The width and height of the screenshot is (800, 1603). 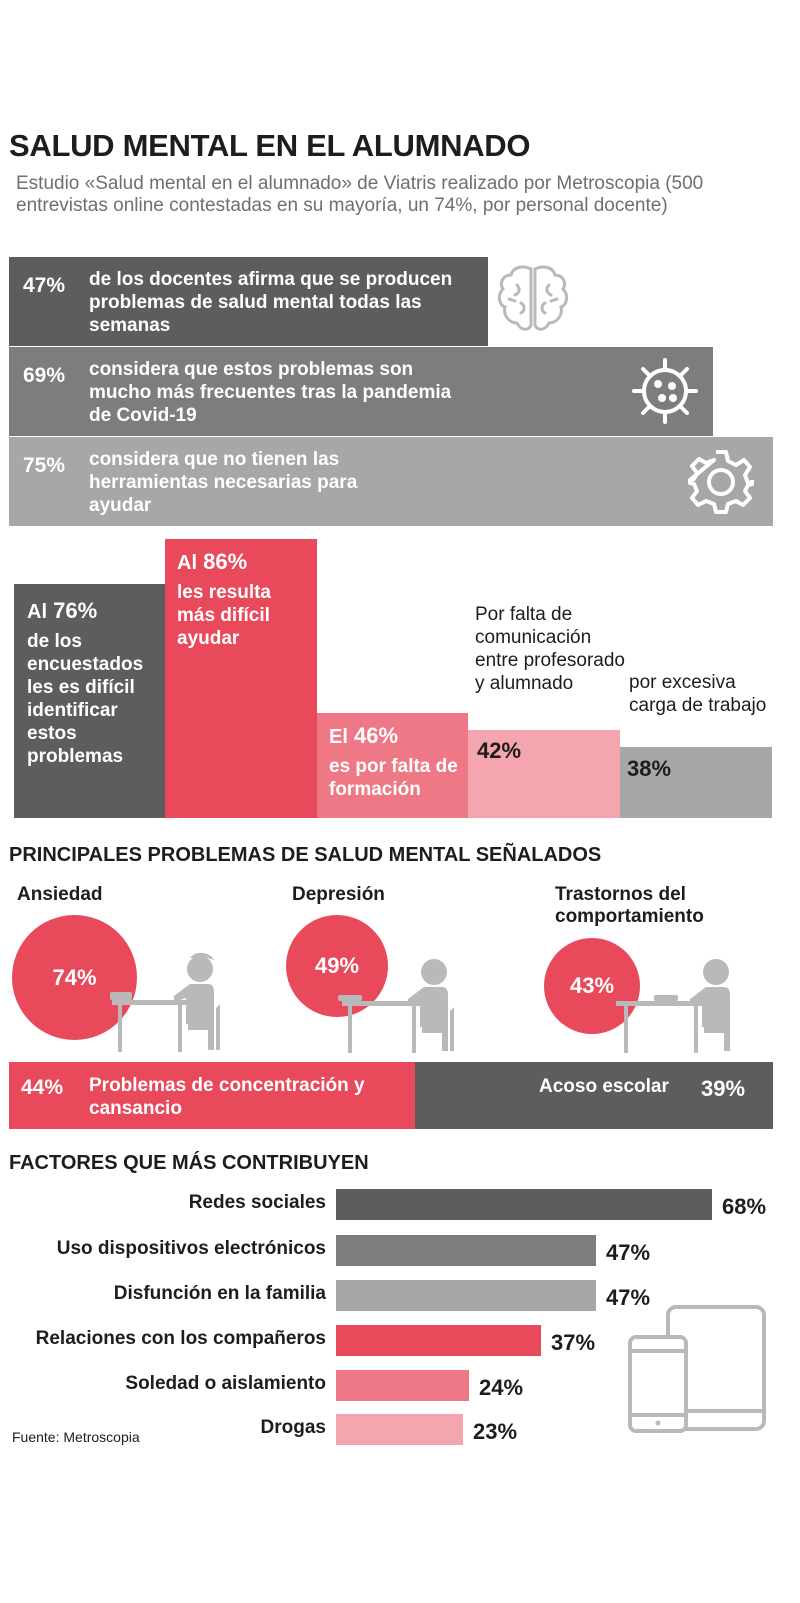 I want to click on difficulty-bar-workload, so click(x=696, y=782).